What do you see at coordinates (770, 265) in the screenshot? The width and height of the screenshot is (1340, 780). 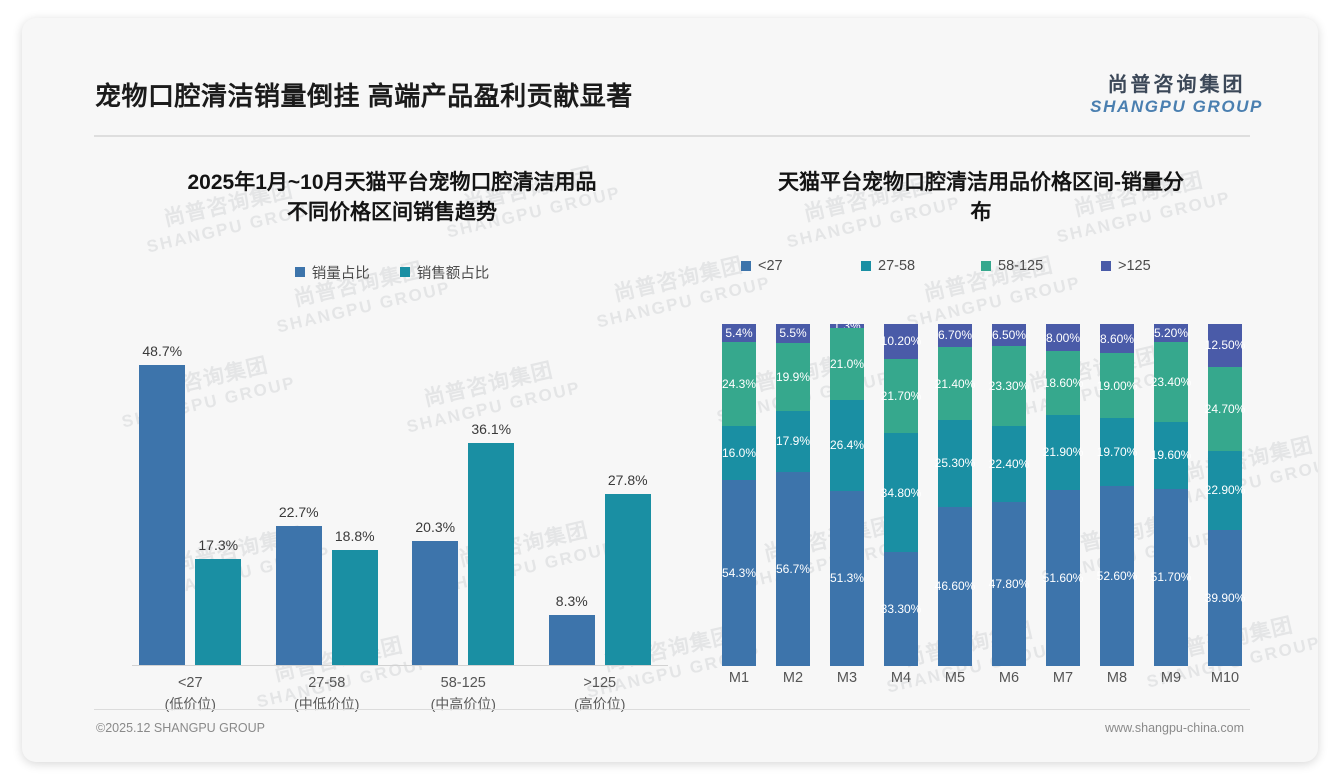 I see `legend-item-label: <27` at bounding box center [770, 265].